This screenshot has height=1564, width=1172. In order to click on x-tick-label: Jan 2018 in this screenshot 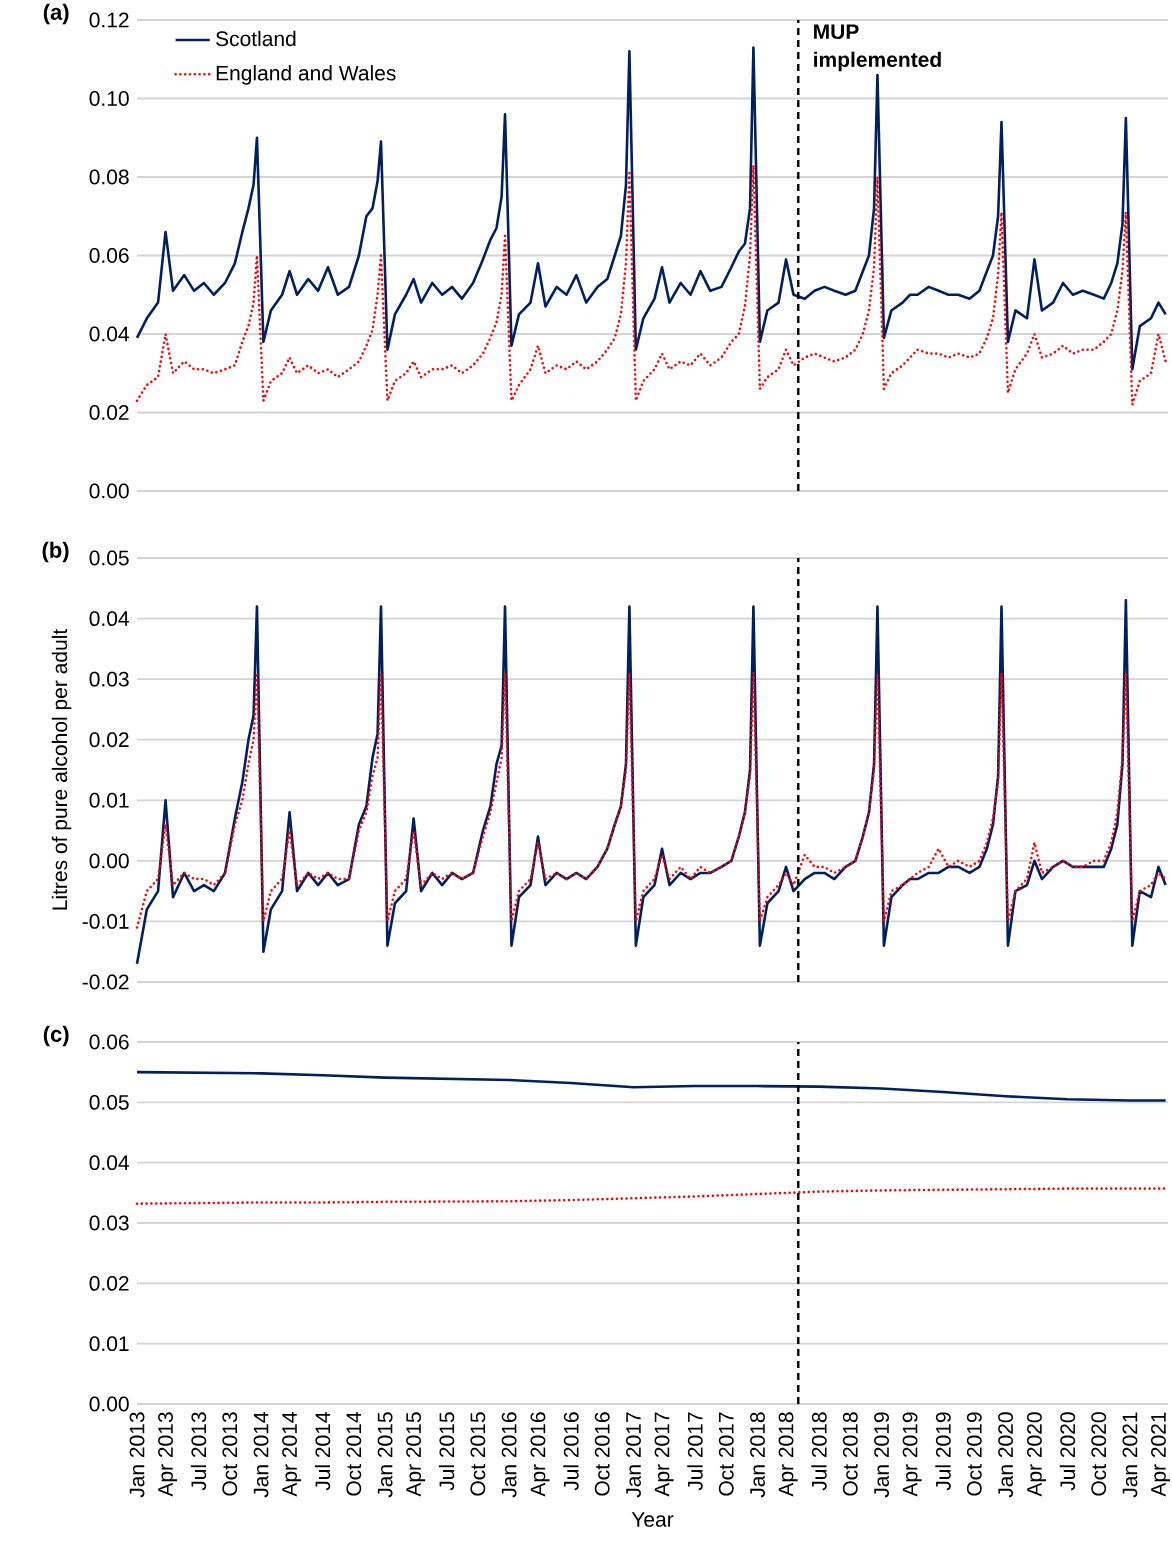, I will do `click(757, 1455)`.